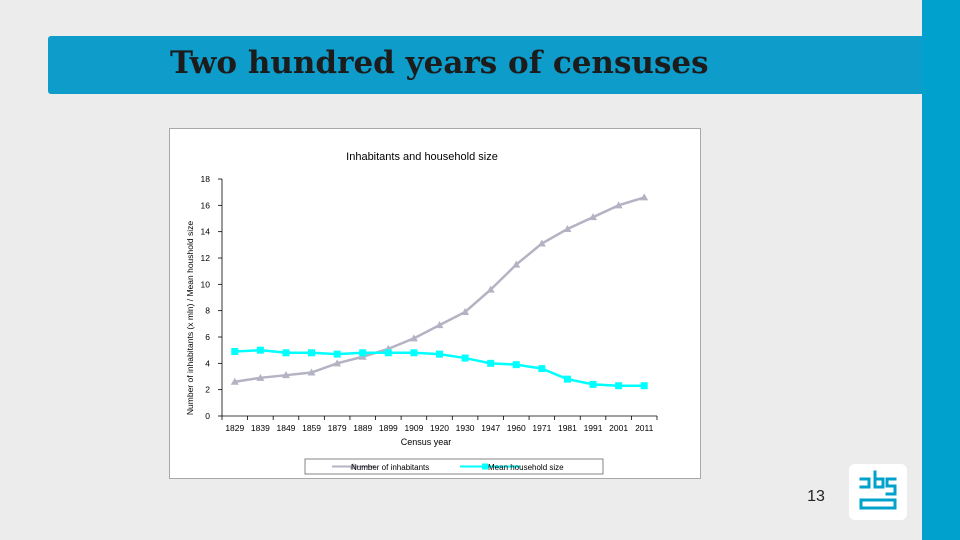 The width and height of the screenshot is (960, 540). I want to click on y-tick-label: 8, so click(207, 311).